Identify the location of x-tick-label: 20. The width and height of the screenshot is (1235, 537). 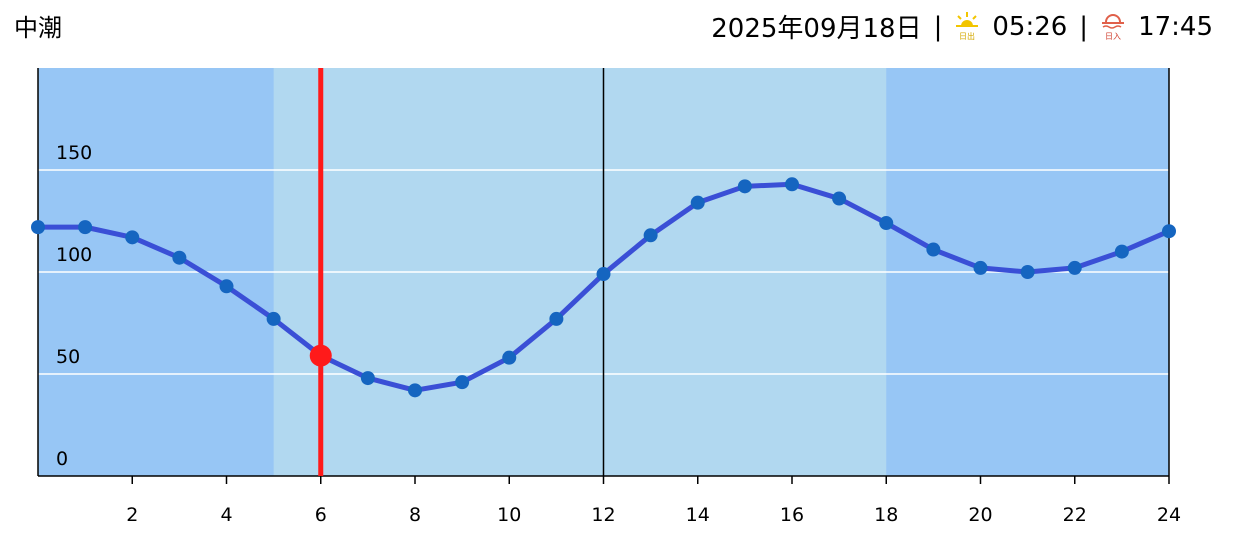
(980, 515).